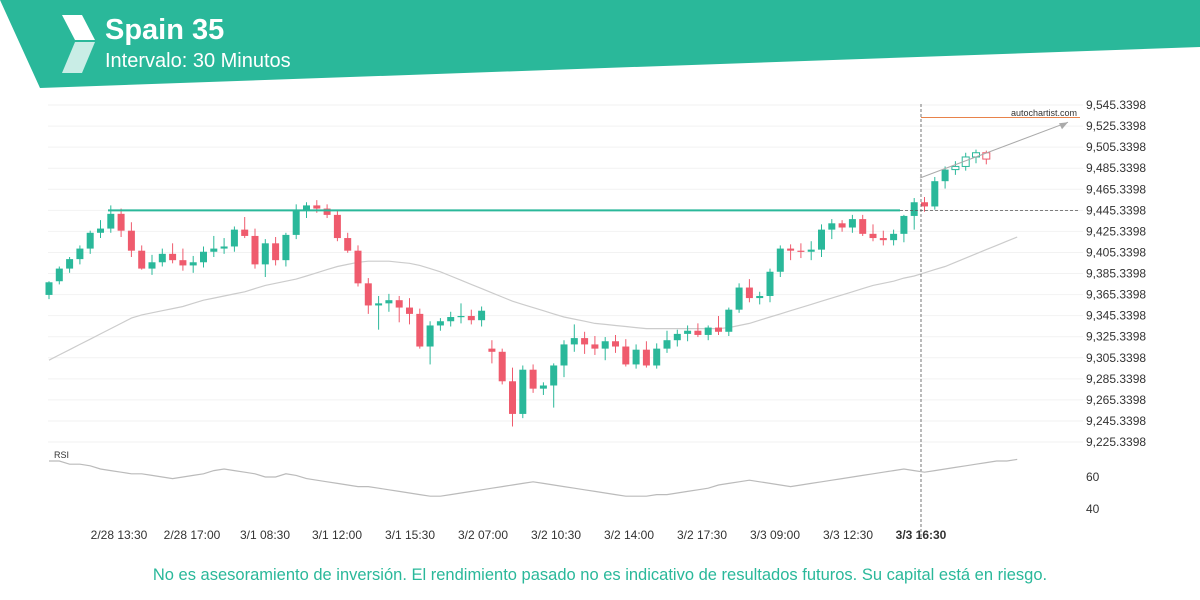 The height and width of the screenshot is (600, 1200). I want to click on x-tick-label: 2/28 13:30, so click(119, 535).